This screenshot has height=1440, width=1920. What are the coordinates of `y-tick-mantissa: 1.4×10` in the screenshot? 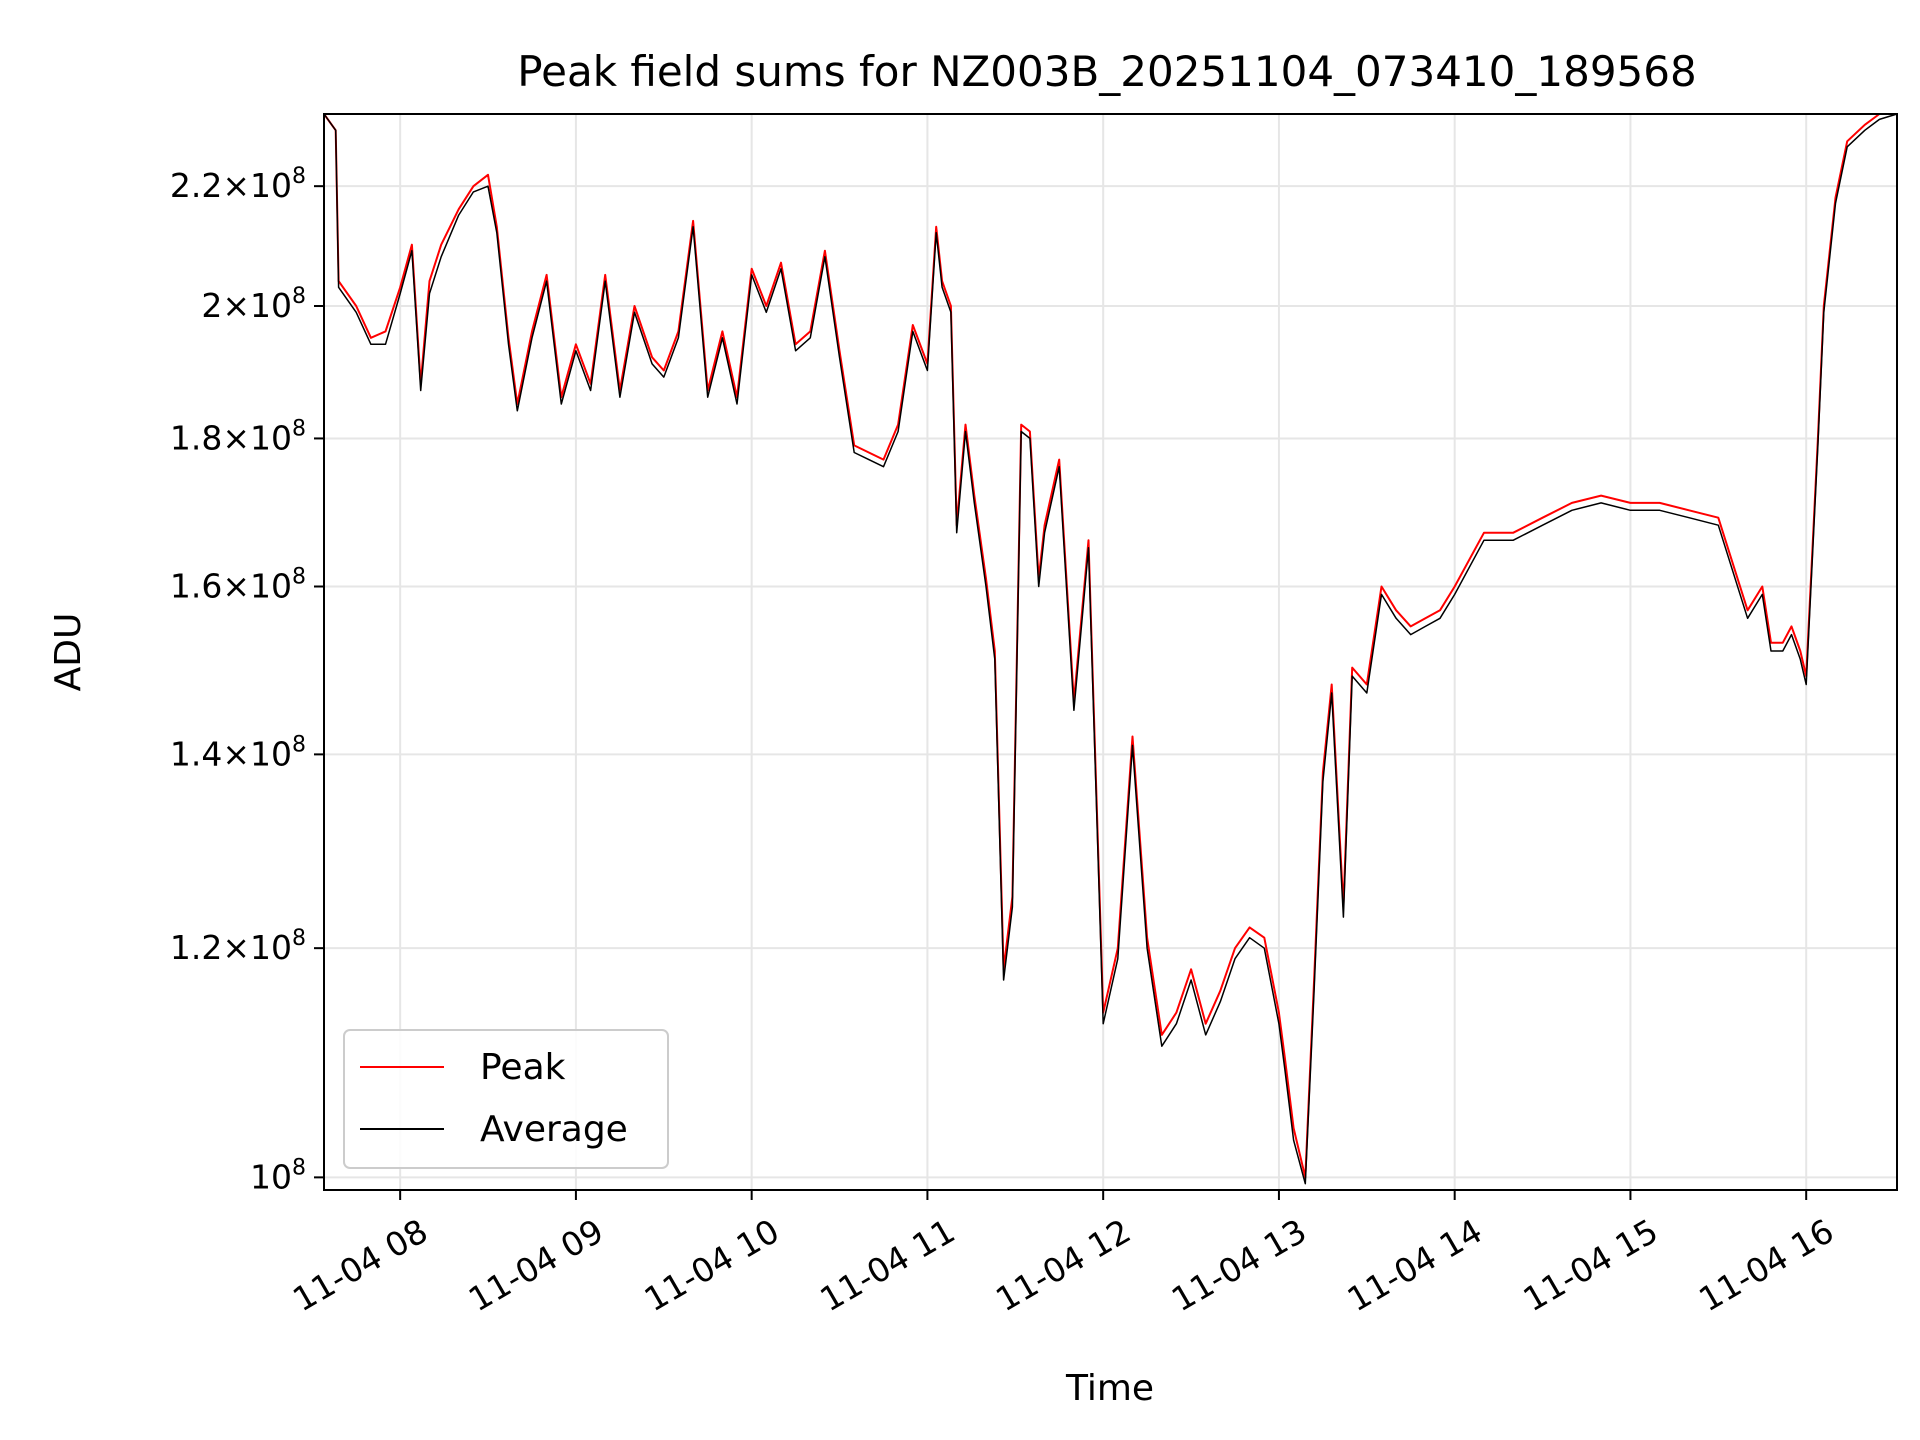 It's located at (231, 753).